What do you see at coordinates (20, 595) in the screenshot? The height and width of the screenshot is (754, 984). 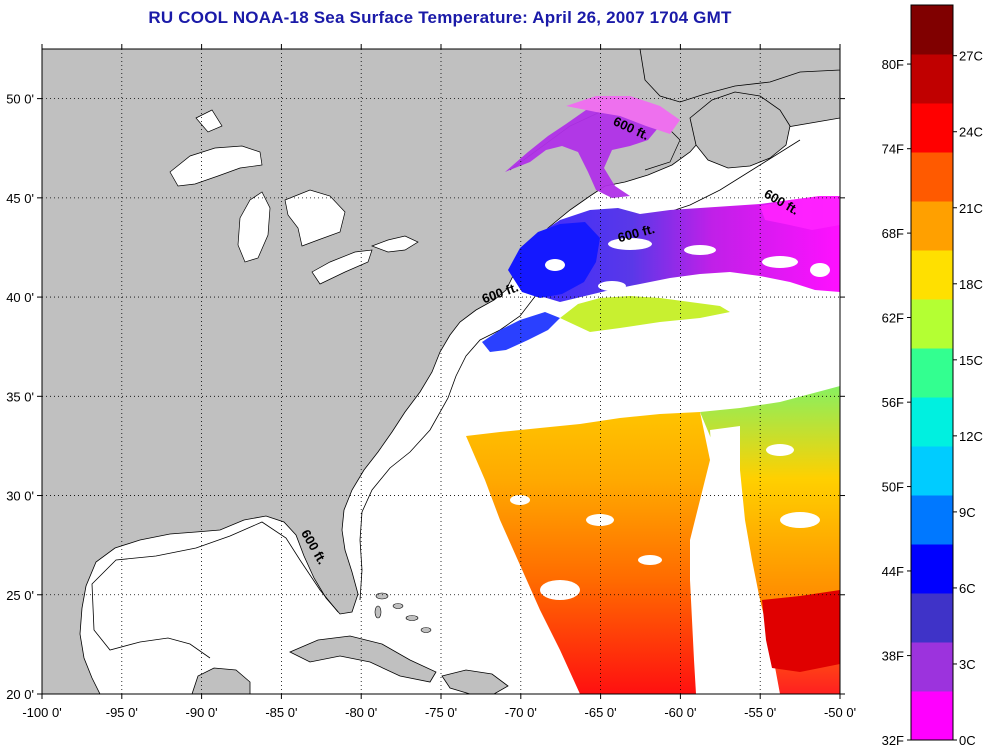 I see `lat-tick-label: 25 0'` at bounding box center [20, 595].